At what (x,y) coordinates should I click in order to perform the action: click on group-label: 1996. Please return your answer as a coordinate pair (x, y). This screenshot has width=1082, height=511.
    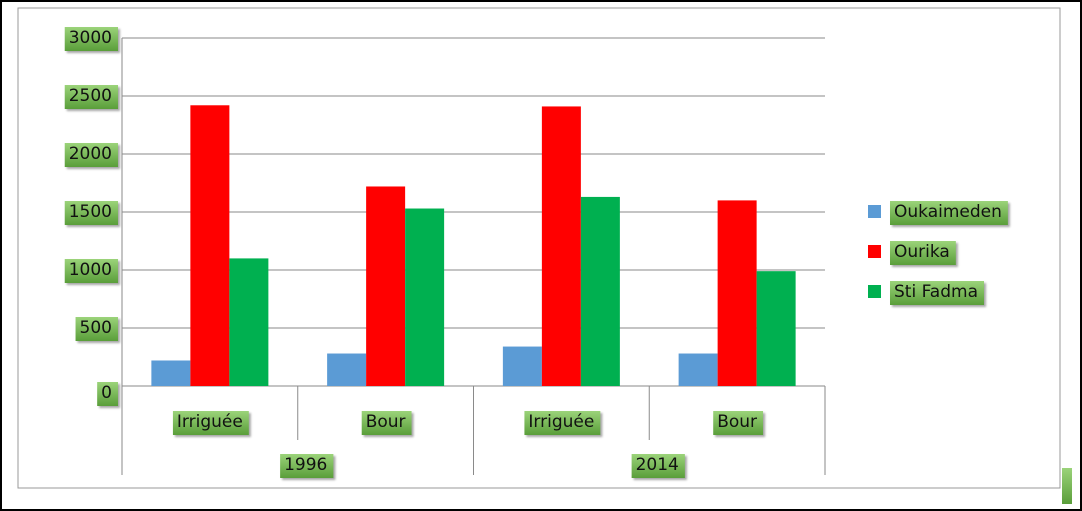
    Looking at the image, I should click on (305, 465).